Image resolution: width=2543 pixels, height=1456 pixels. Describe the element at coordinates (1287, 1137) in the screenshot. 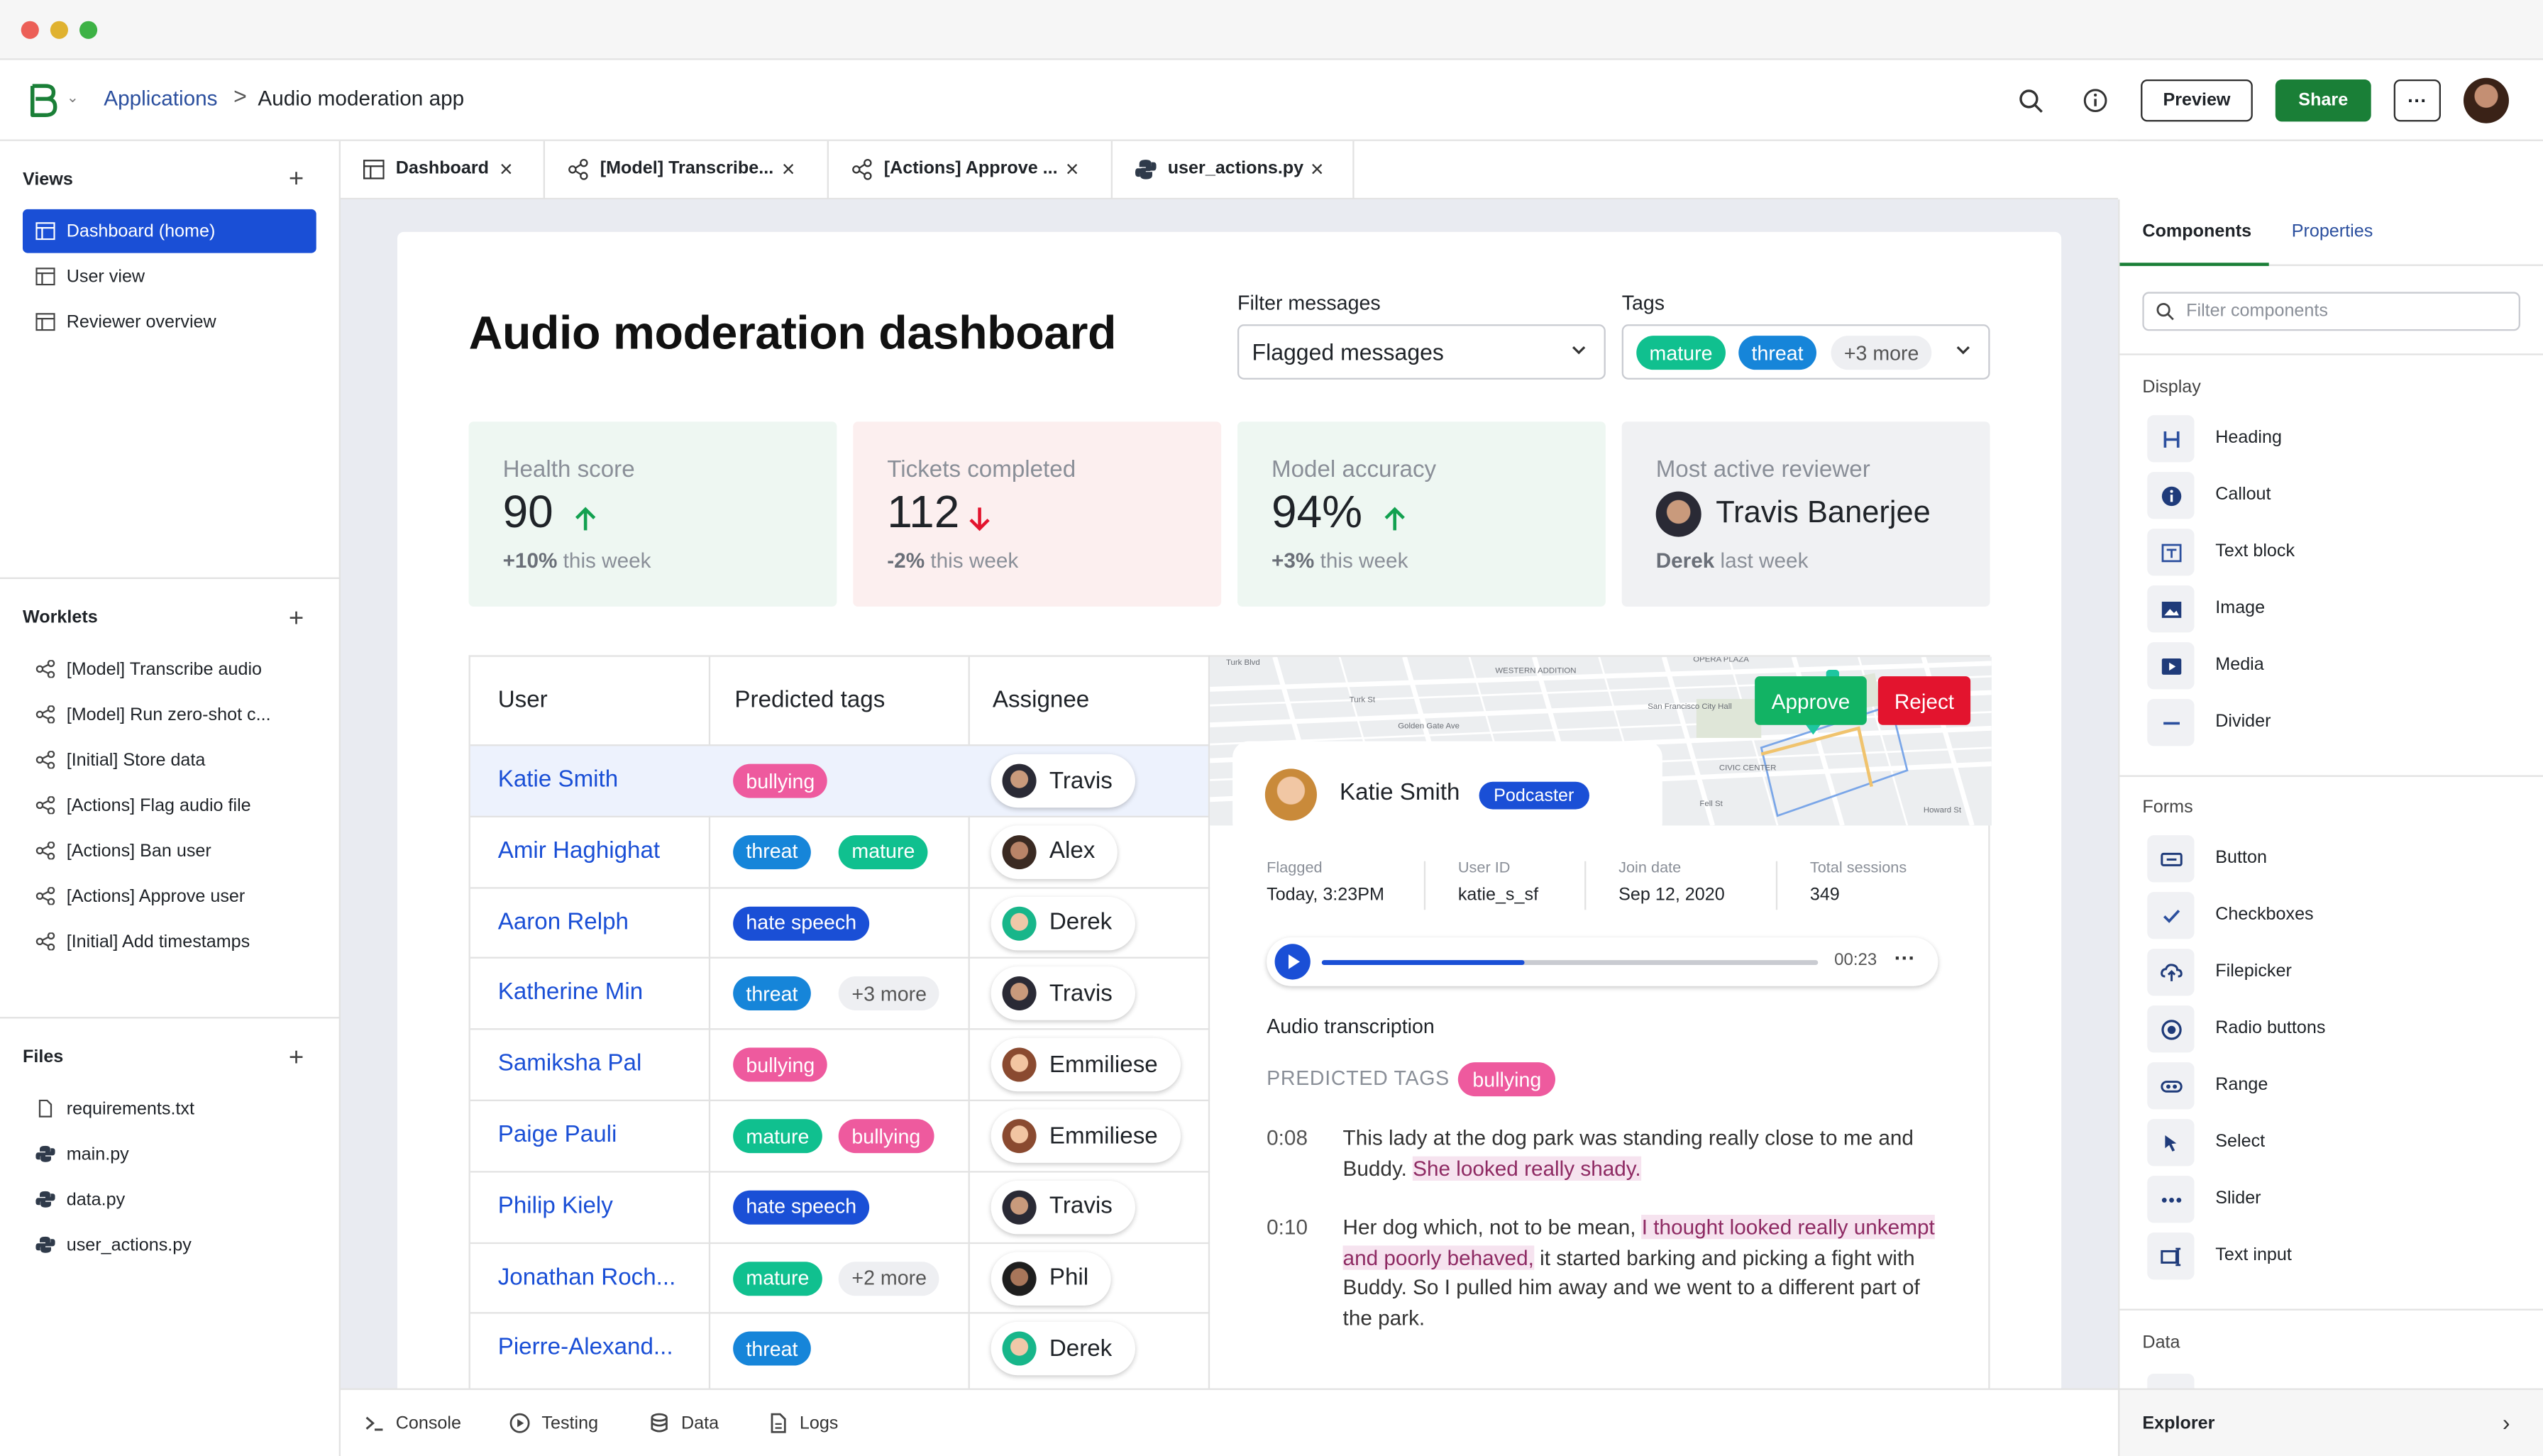

I see `transcript-timestamp: 0:08` at that location.